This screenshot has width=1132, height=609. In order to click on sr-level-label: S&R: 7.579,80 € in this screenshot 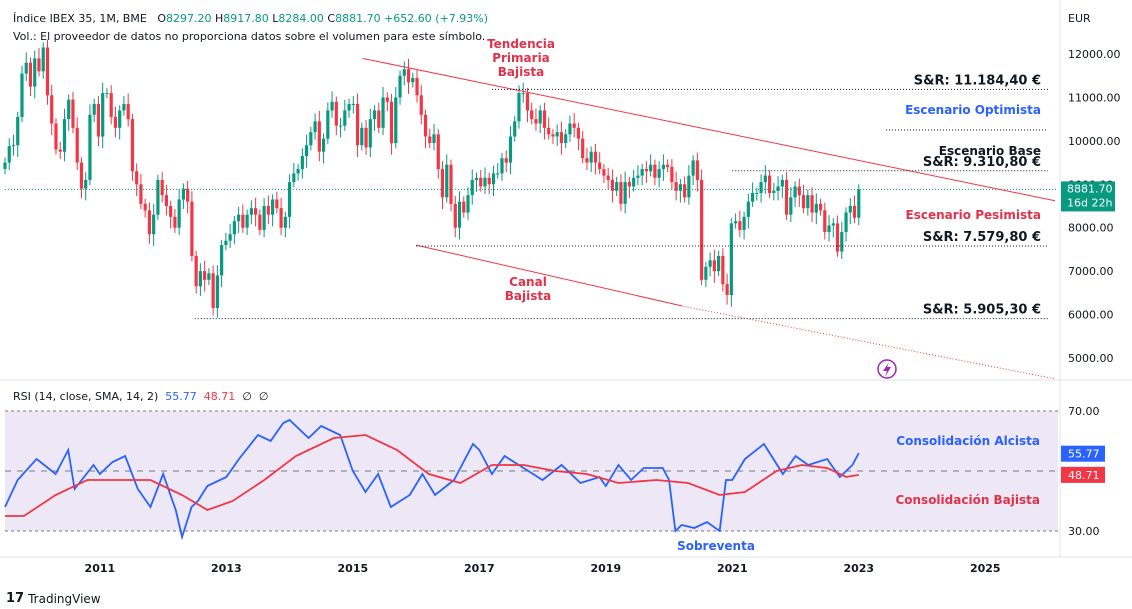, I will do `click(982, 237)`.